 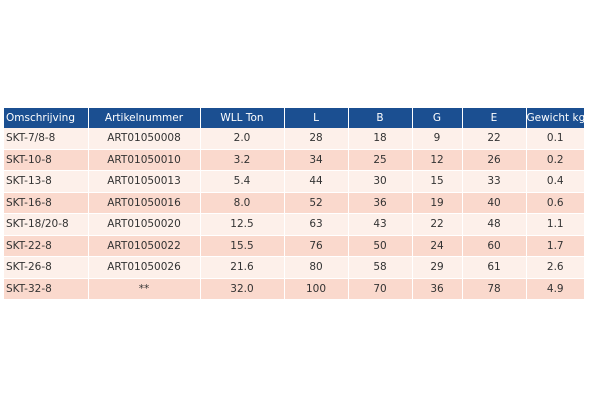 I want to click on cell-wll-ton: 5.4, so click(x=241, y=181).